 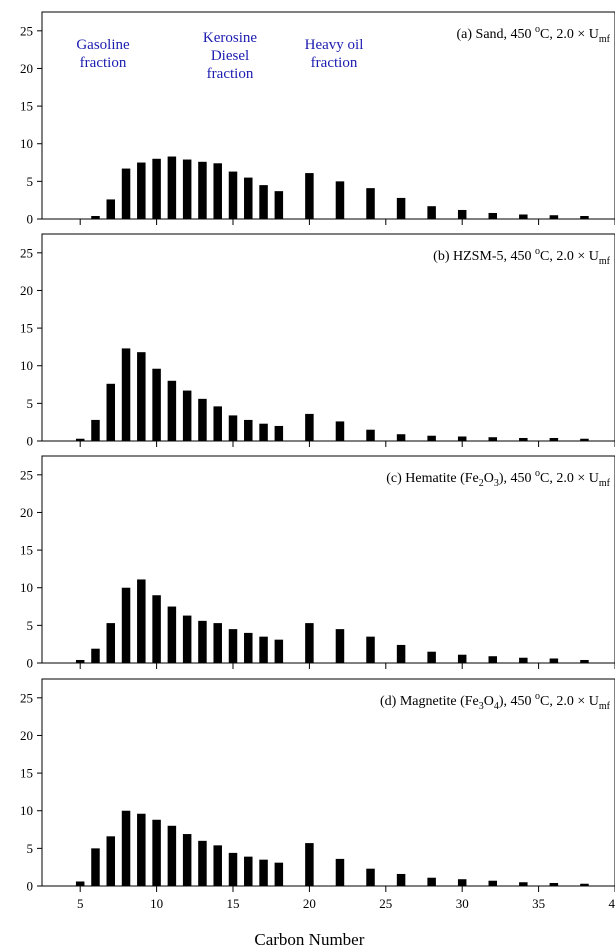 I want to click on panel-label: (c) Hematite (Fe2O3), 450 oC, 2.0 × Umf, so click(x=498, y=478).